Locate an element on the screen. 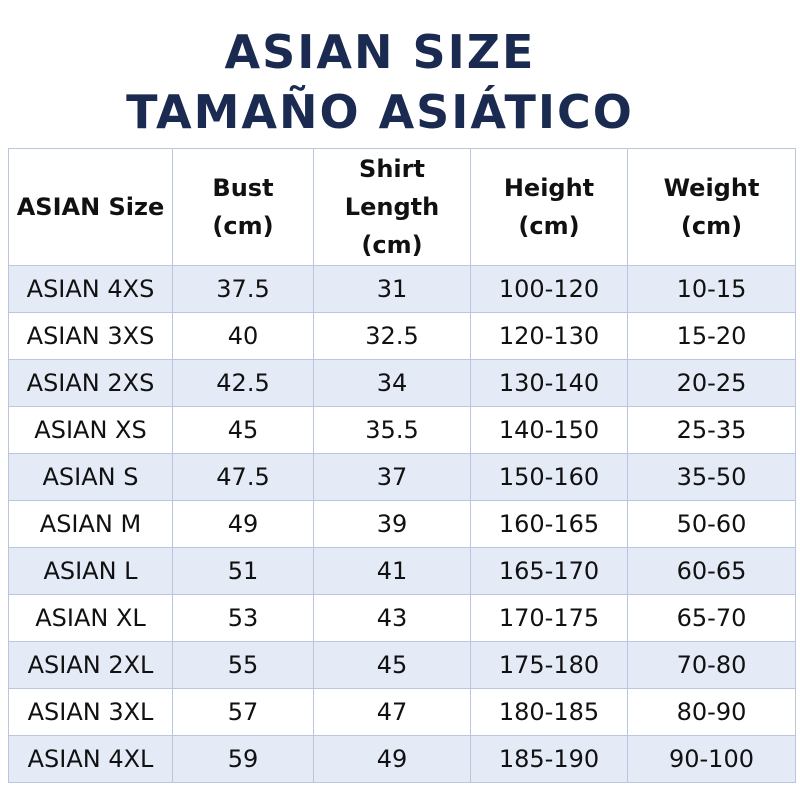  table-cell: 70-80 is located at coordinates (711, 665).